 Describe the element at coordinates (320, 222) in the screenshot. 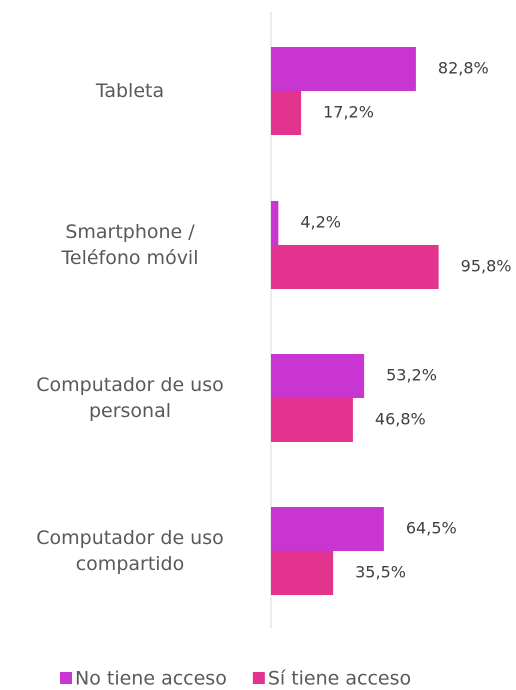

I see `value-label: 4,2%` at that location.